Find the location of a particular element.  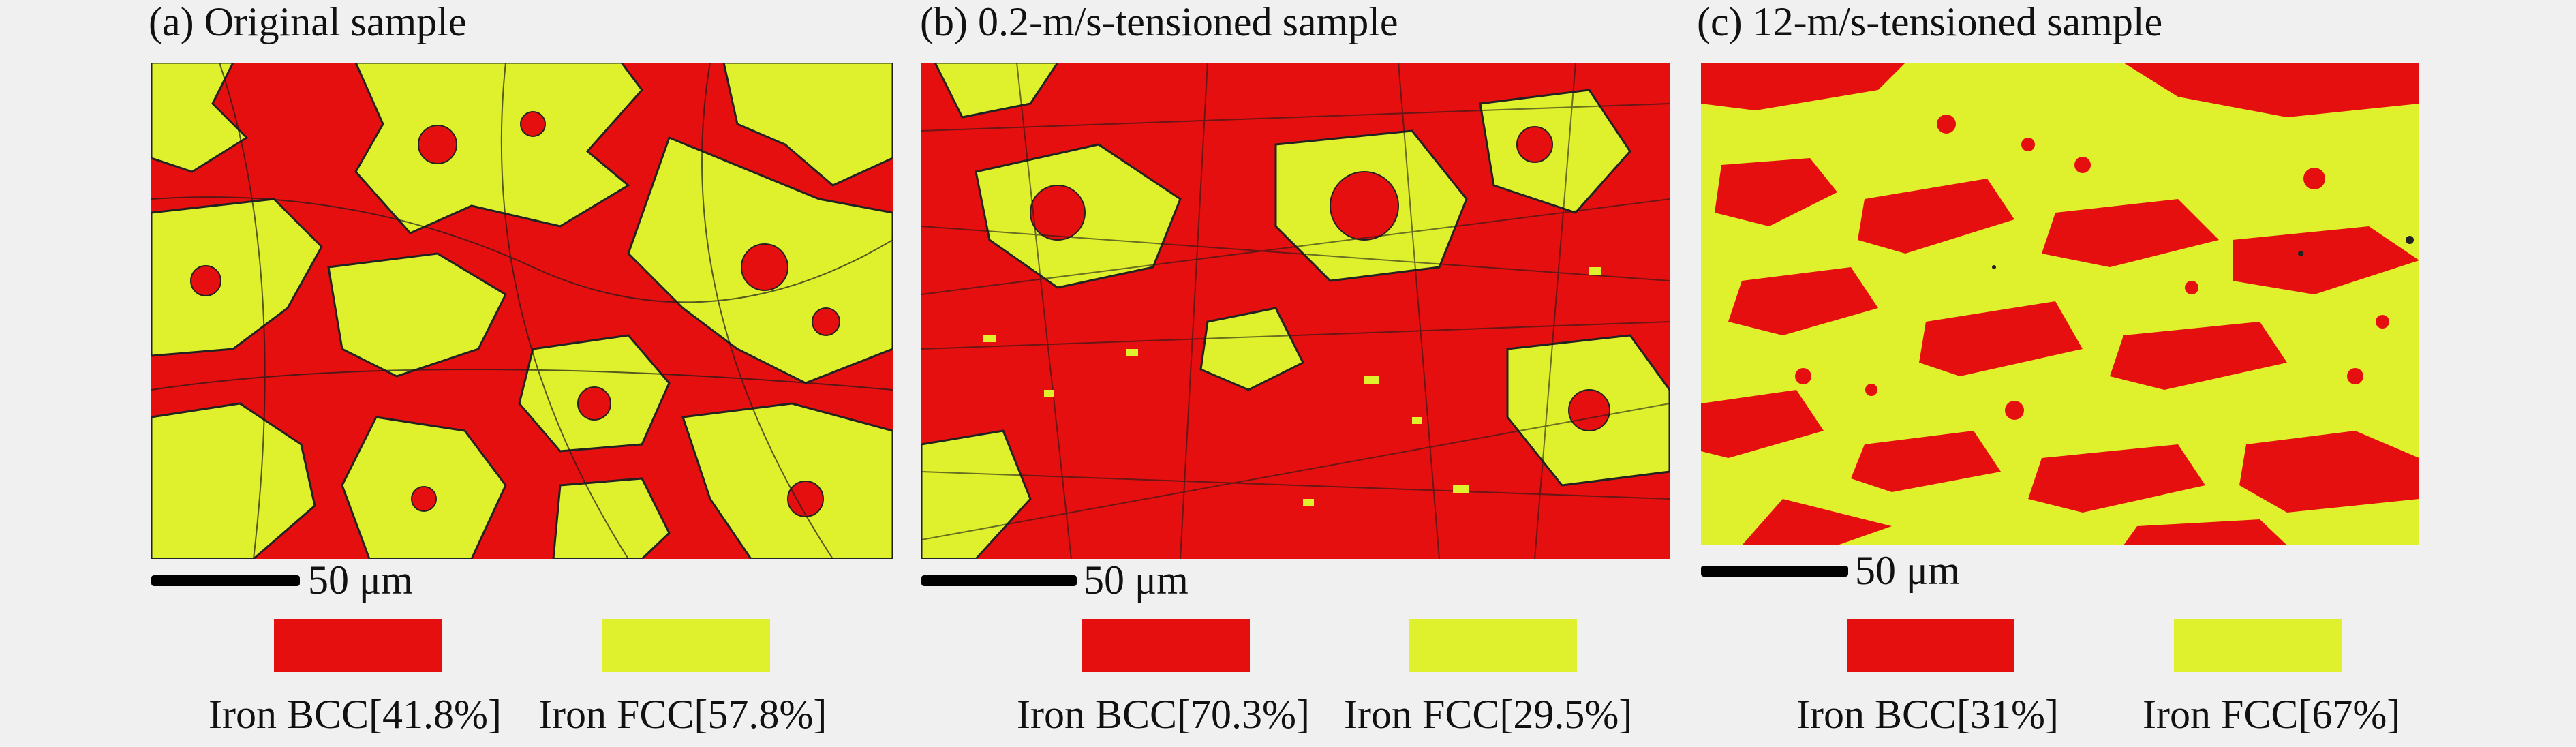

panel-a-bcc-swatch is located at coordinates (358, 645).